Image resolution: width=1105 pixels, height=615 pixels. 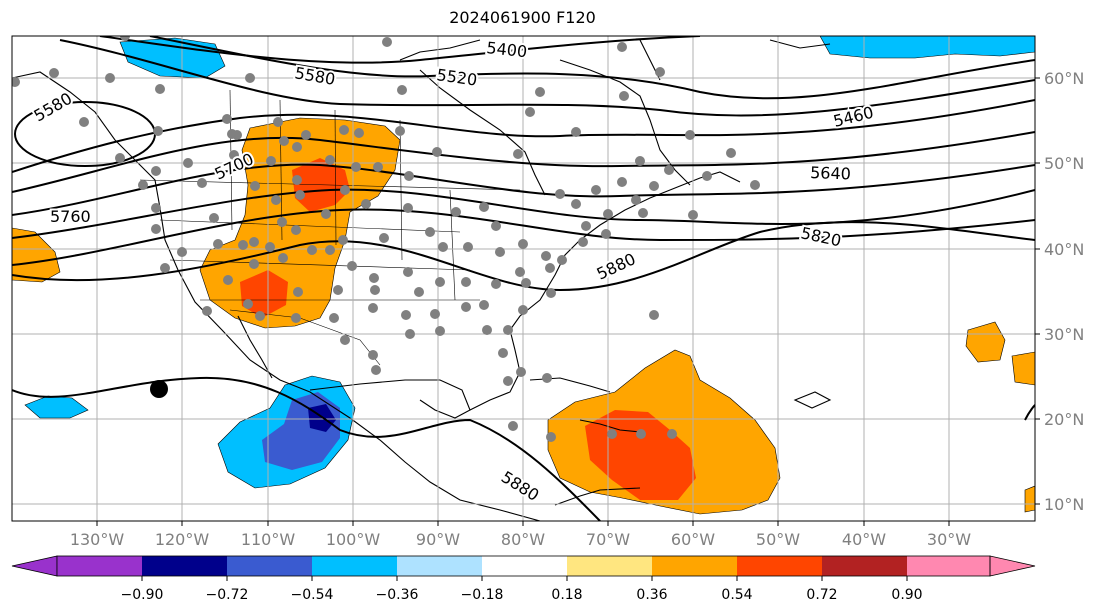 I want to click on lon-label: 100°W, so click(x=353, y=539).